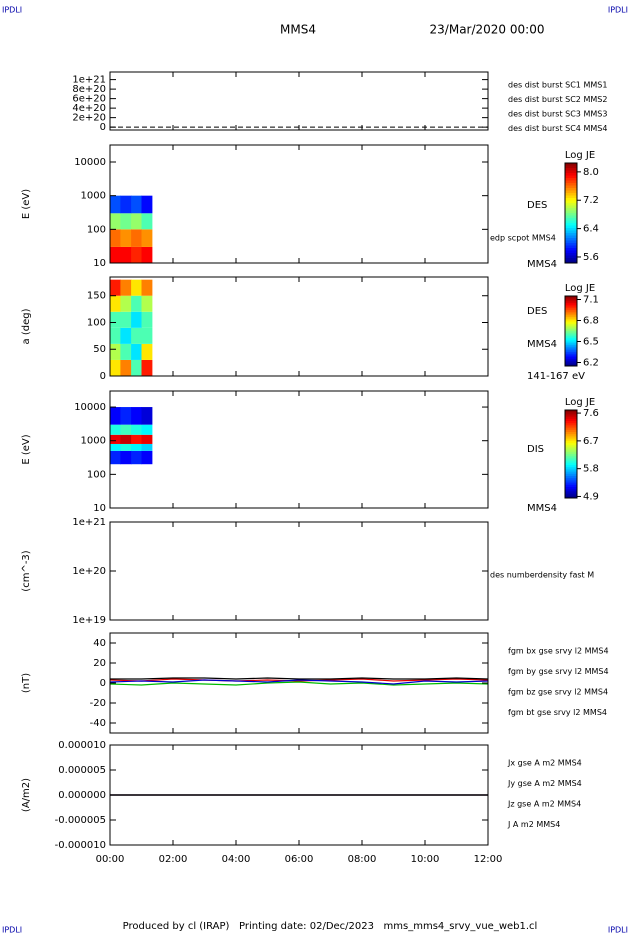  Describe the element at coordinates (523, 238) in the screenshot. I see `annotation: edp scpot MMS4` at that location.